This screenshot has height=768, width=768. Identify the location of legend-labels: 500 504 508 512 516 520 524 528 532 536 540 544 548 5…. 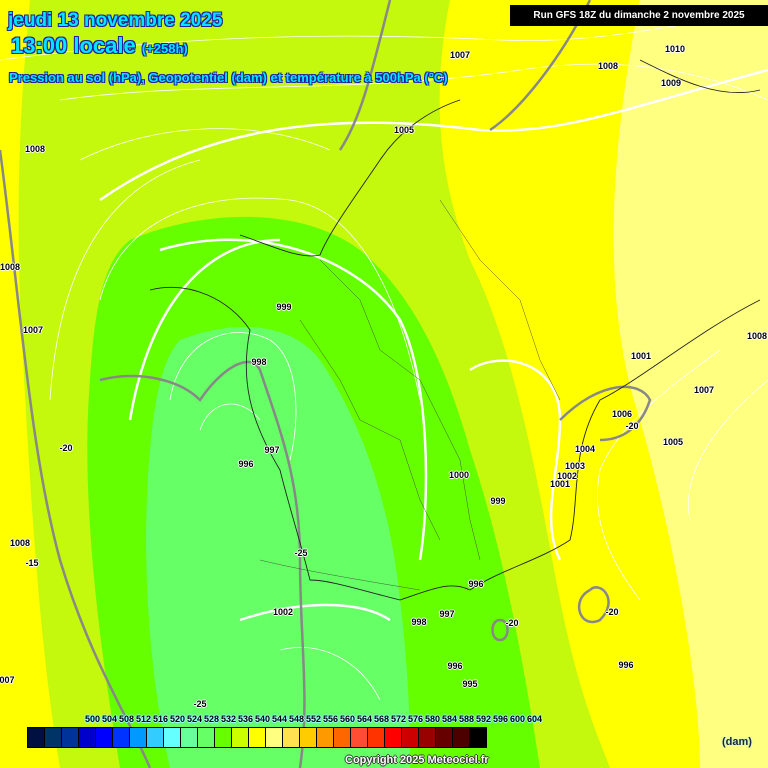
(296, 719).